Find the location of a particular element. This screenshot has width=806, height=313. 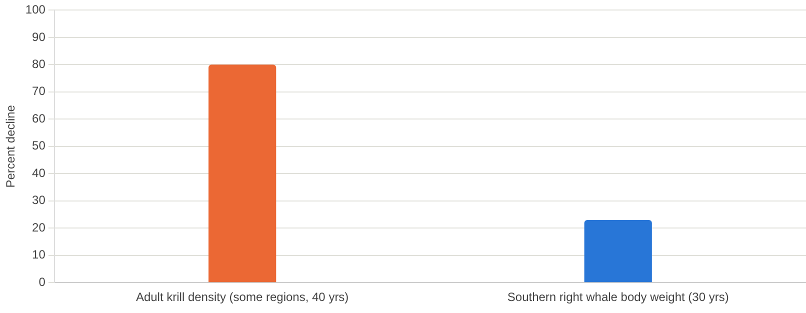

y-tick-label: 90 is located at coordinates (39, 37).